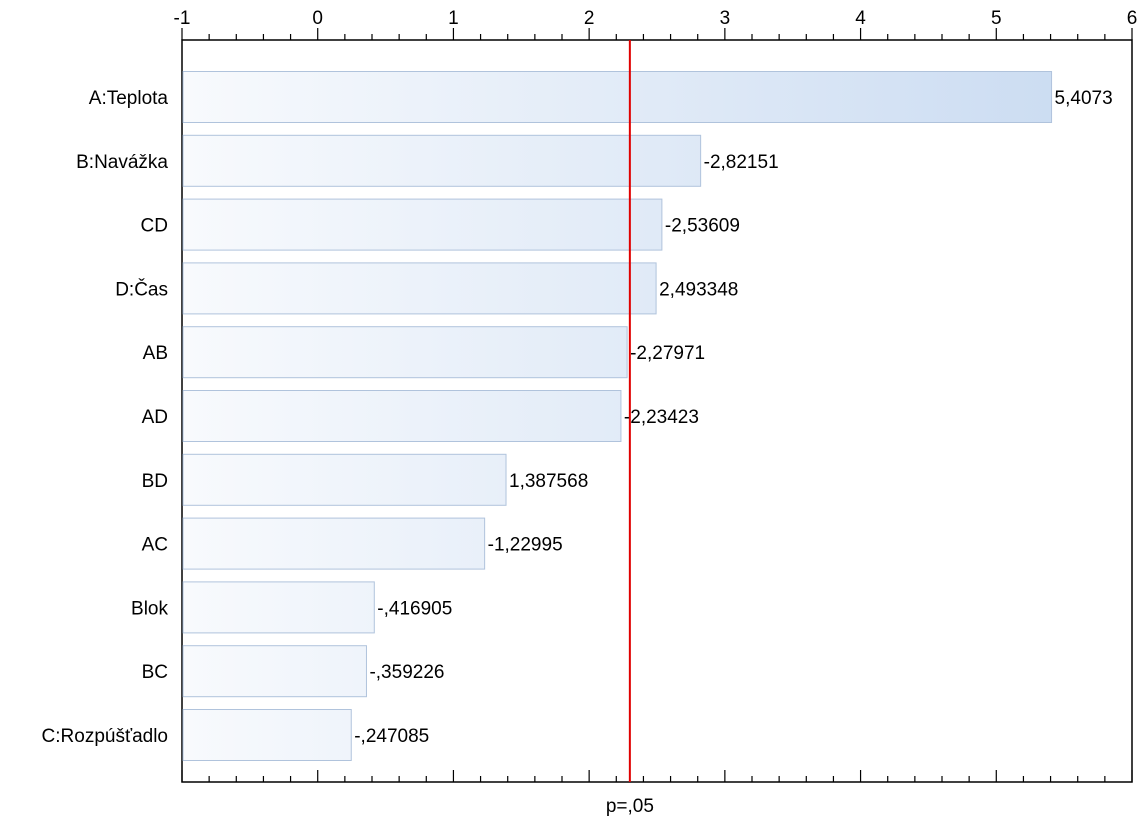 The image size is (1147, 823). I want to click on category-label: D:Čas, so click(141, 289).